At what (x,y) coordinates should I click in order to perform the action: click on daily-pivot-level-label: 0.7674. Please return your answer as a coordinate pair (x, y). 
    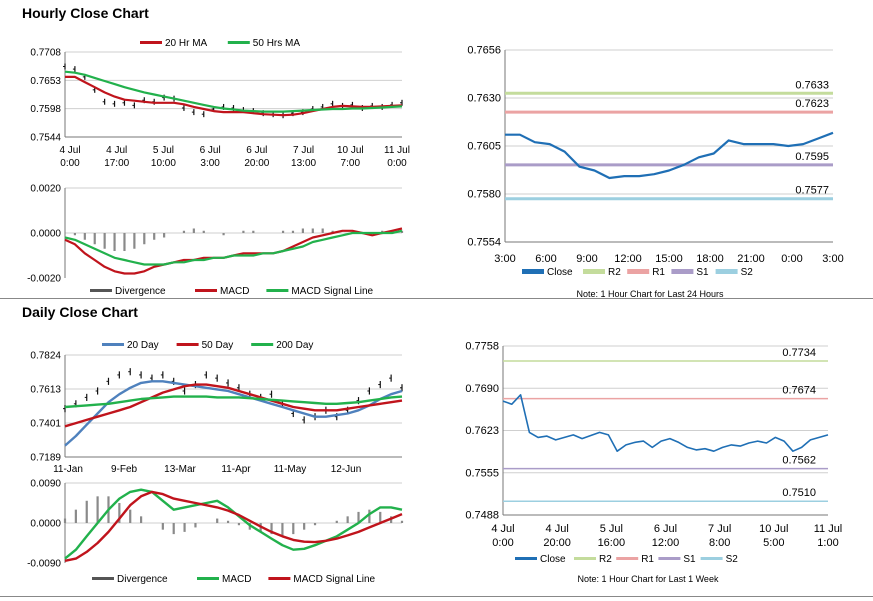
    Looking at the image, I should click on (799, 391).